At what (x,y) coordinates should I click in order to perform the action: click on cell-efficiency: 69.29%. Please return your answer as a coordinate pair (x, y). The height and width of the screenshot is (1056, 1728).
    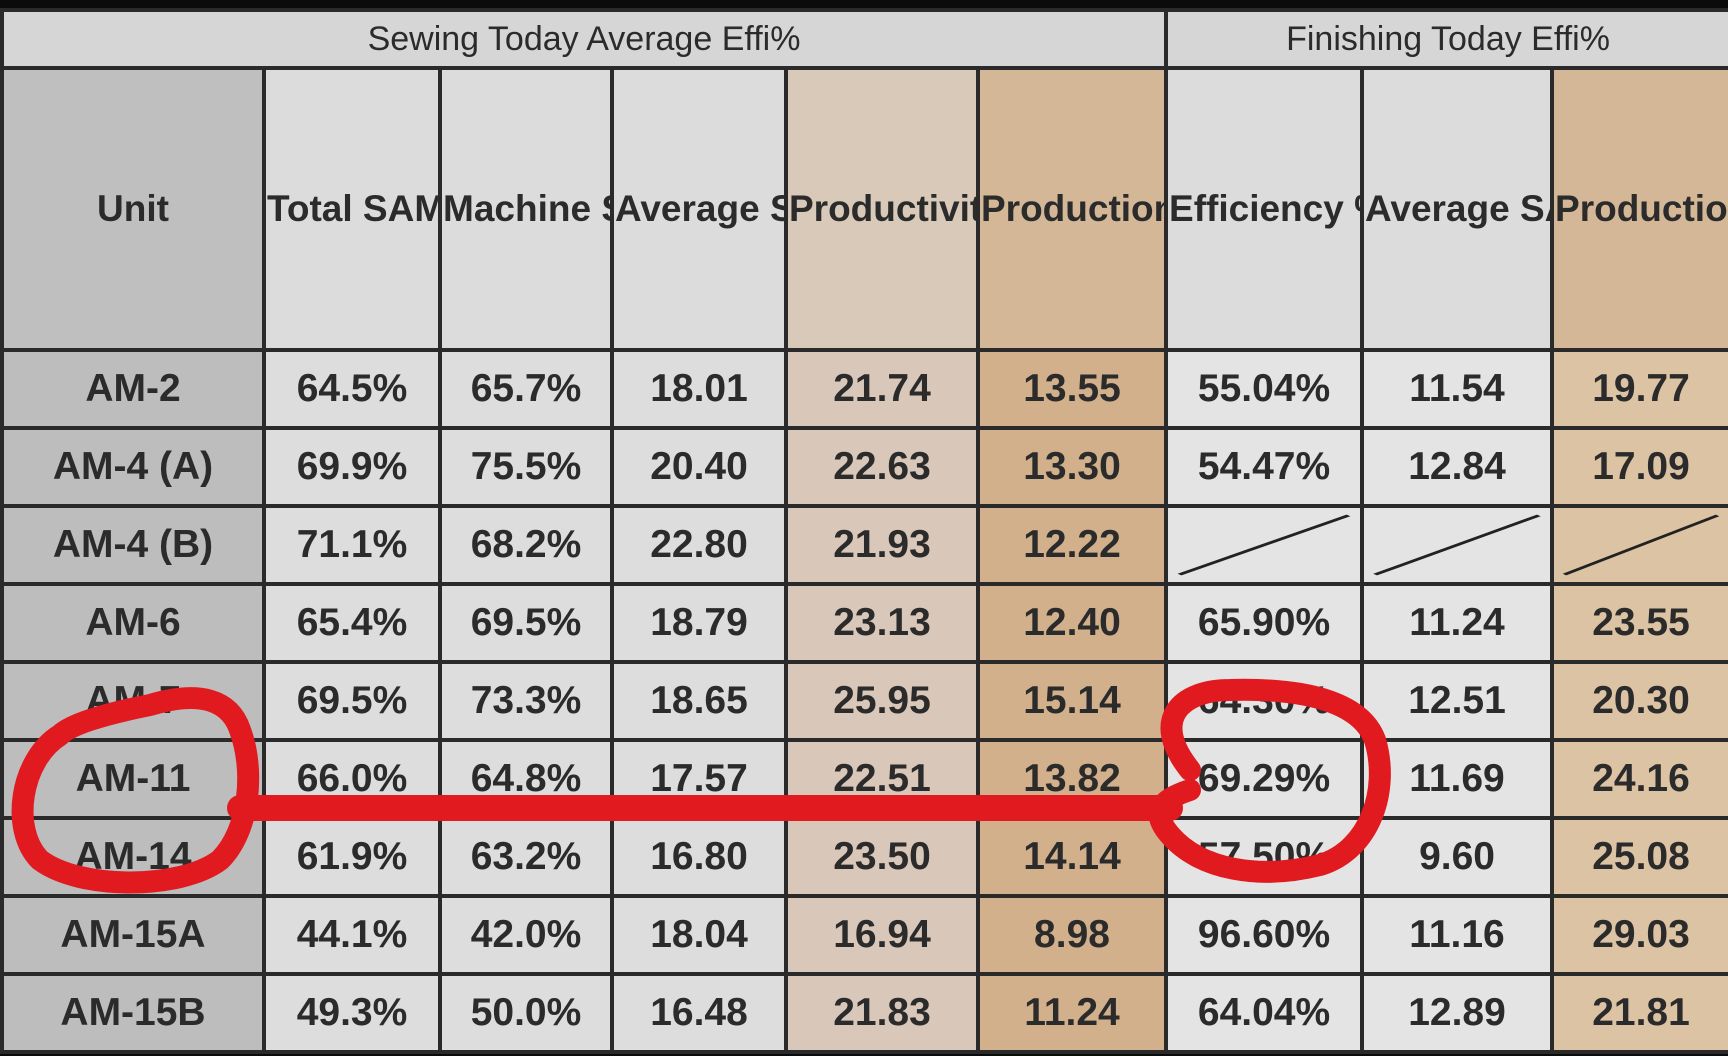
    Looking at the image, I should click on (1264, 779).